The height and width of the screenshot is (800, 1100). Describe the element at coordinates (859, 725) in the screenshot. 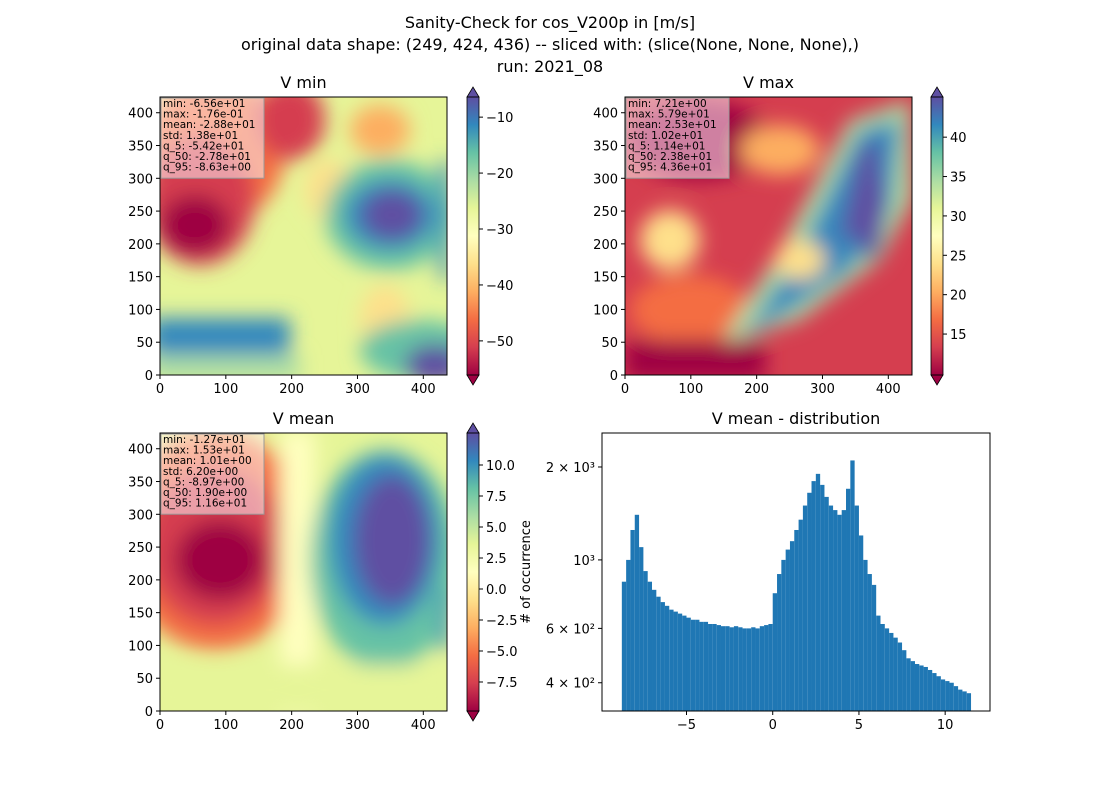

I see `x-tick-label: 5` at that location.